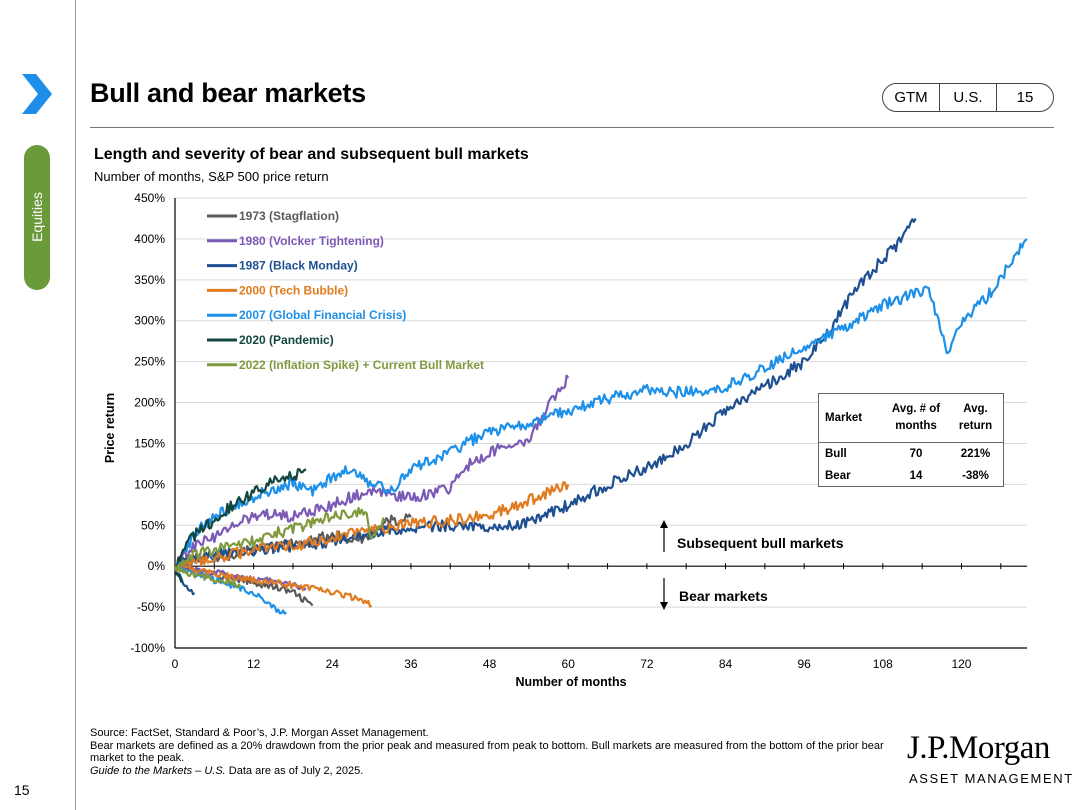 The height and width of the screenshot is (810, 1080). I want to click on y-tick-label: 100%, so click(149, 484).